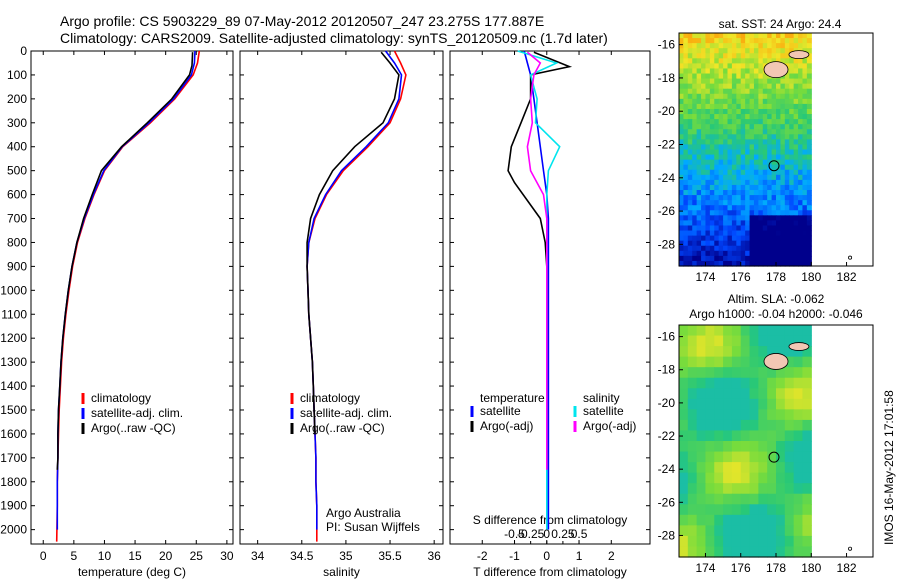 The height and width of the screenshot is (580, 900). Describe the element at coordinates (17, 266) in the screenshot. I see `y-tick-label: 900` at that location.